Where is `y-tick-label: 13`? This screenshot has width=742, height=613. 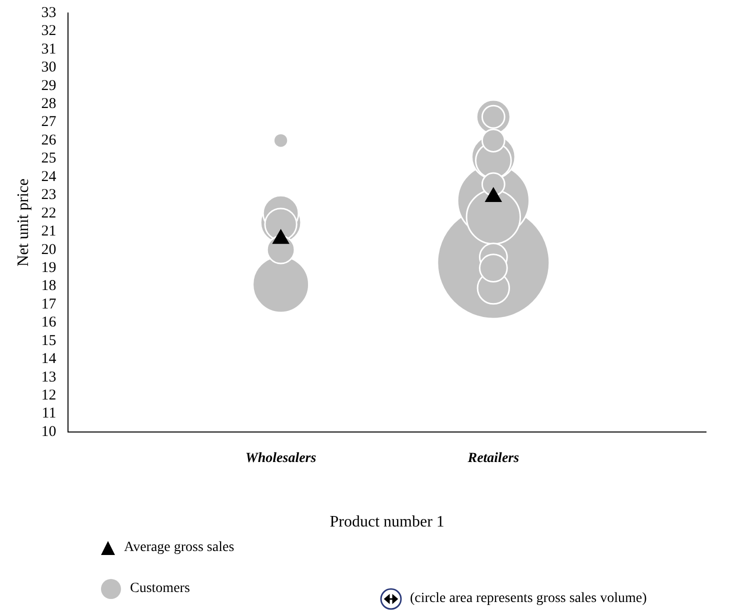 y-tick-label: 13 is located at coordinates (48, 377).